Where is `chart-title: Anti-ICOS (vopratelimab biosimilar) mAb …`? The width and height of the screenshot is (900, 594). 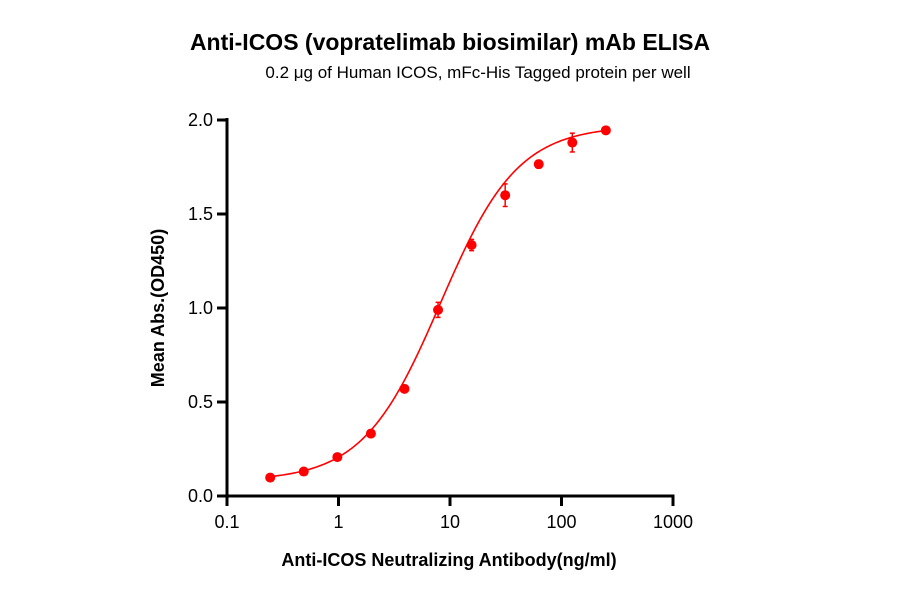 chart-title: Anti-ICOS (vopratelimab biosimilar) mAb … is located at coordinates (450, 42).